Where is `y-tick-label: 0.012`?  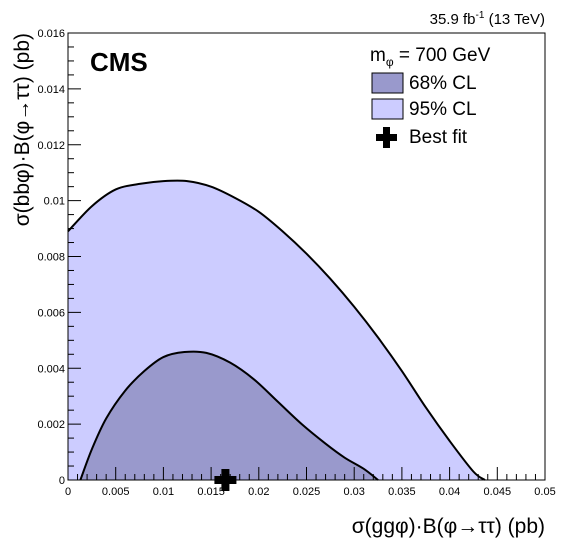
y-tick-label: 0.012 is located at coordinates (51, 146).